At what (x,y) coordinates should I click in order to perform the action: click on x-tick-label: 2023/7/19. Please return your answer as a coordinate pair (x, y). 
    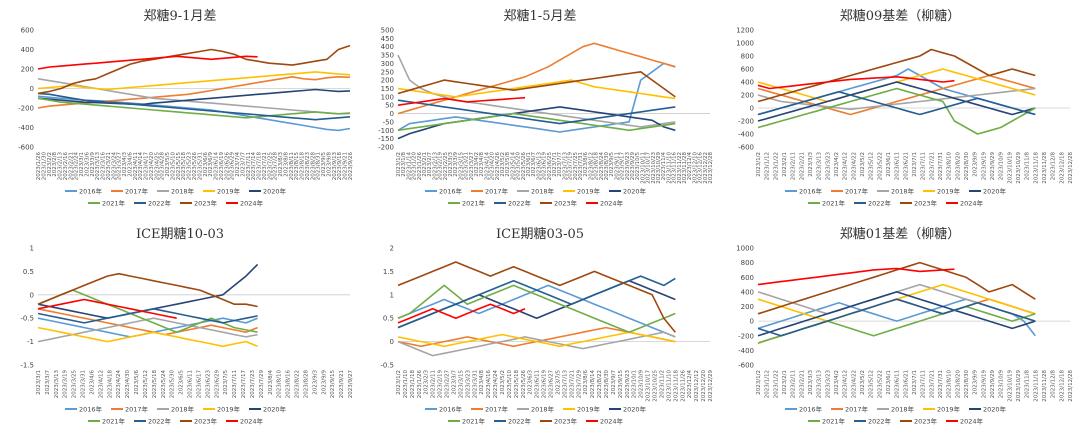
    Looking at the image, I should click on (571, 166).